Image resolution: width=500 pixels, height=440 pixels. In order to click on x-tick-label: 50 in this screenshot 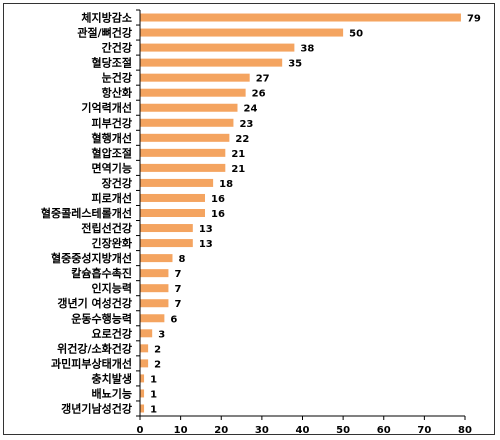, I will do `click(343, 430)`.